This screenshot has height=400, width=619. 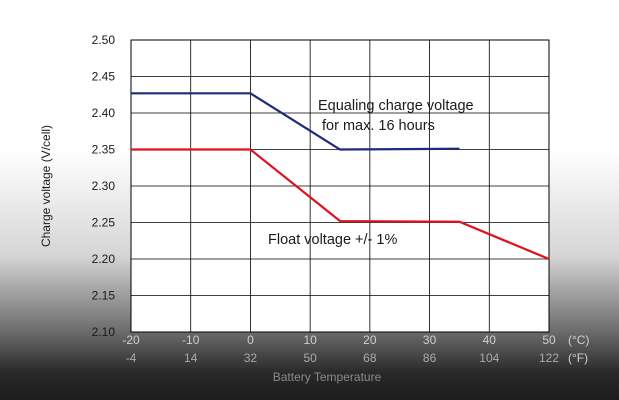 I want to click on x-tick-label-celsius: 30, so click(x=430, y=340).